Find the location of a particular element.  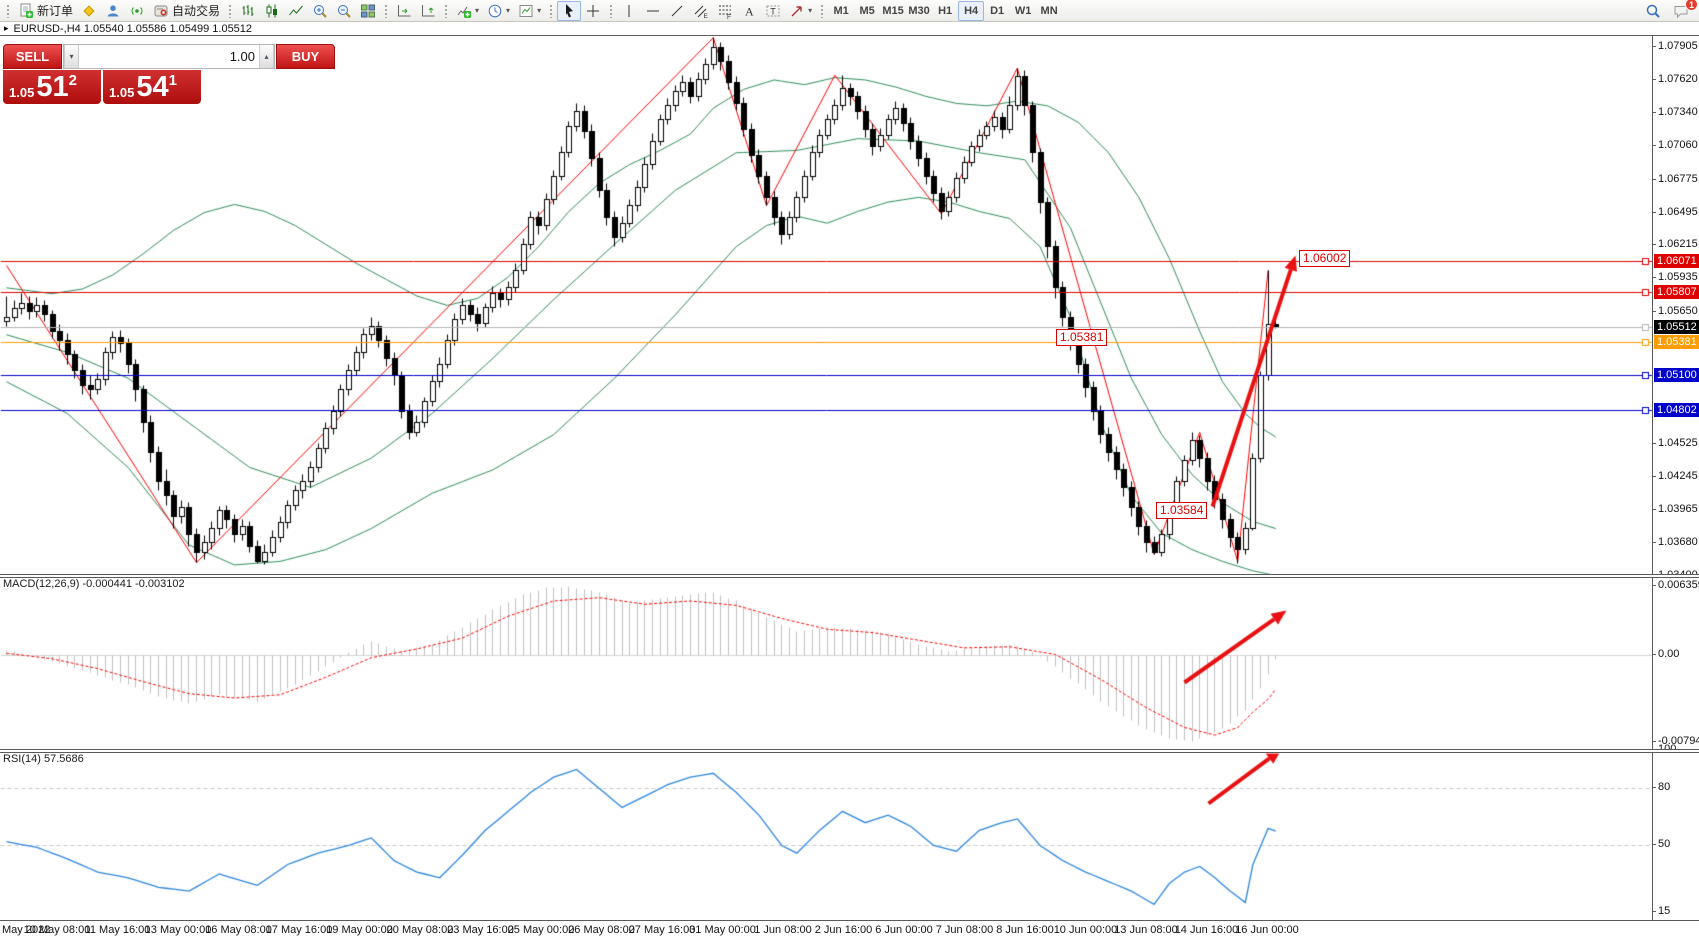

chart-shift-button is located at coordinates (428, 11).